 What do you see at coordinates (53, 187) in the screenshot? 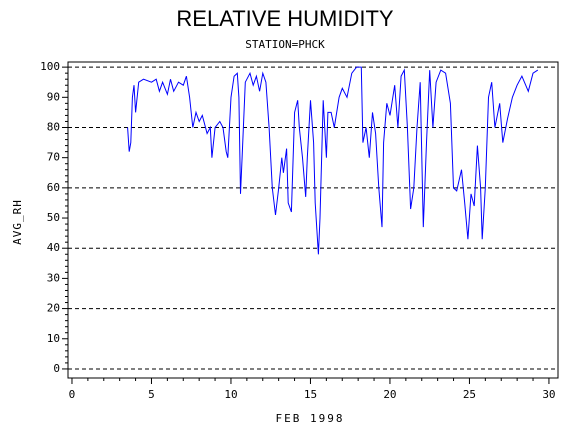
I see `y-tick-label: 60` at bounding box center [53, 187].